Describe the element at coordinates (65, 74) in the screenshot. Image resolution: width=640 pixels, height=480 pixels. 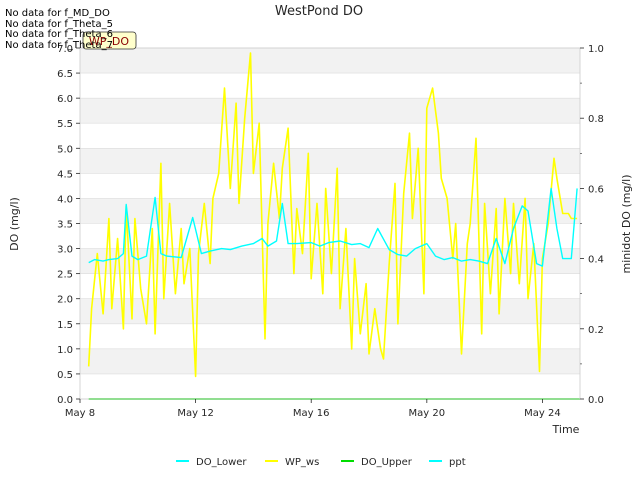
I see `y-tick-label: 6.5` at that location.